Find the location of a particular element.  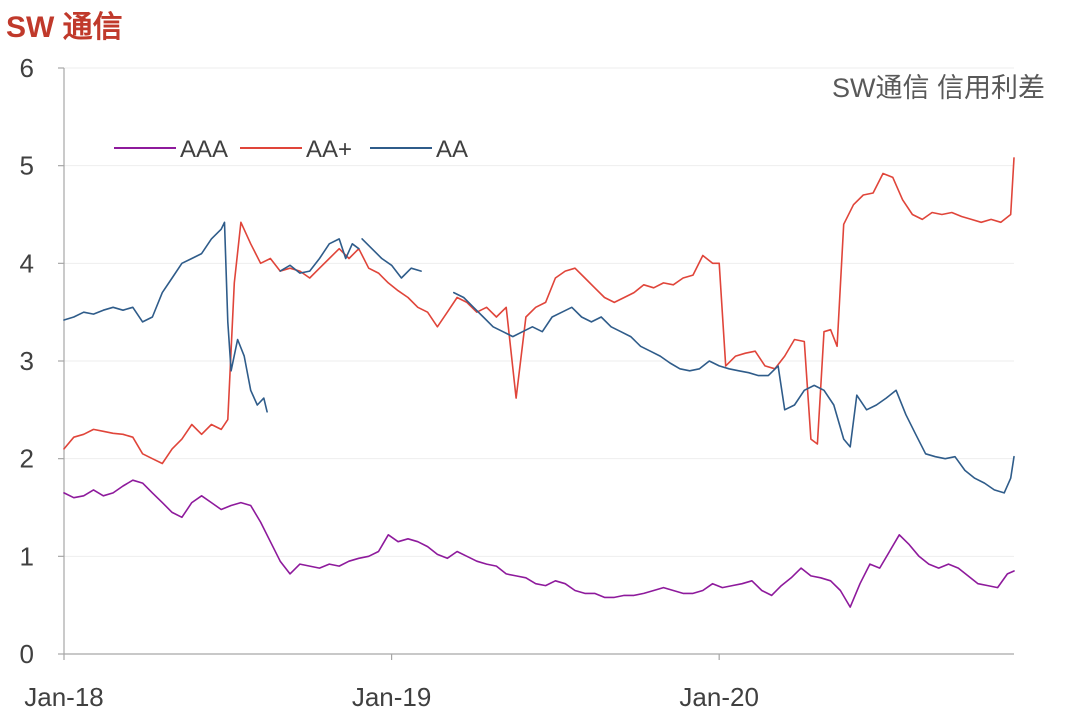

y-tick-label: 1 is located at coordinates (27, 556).